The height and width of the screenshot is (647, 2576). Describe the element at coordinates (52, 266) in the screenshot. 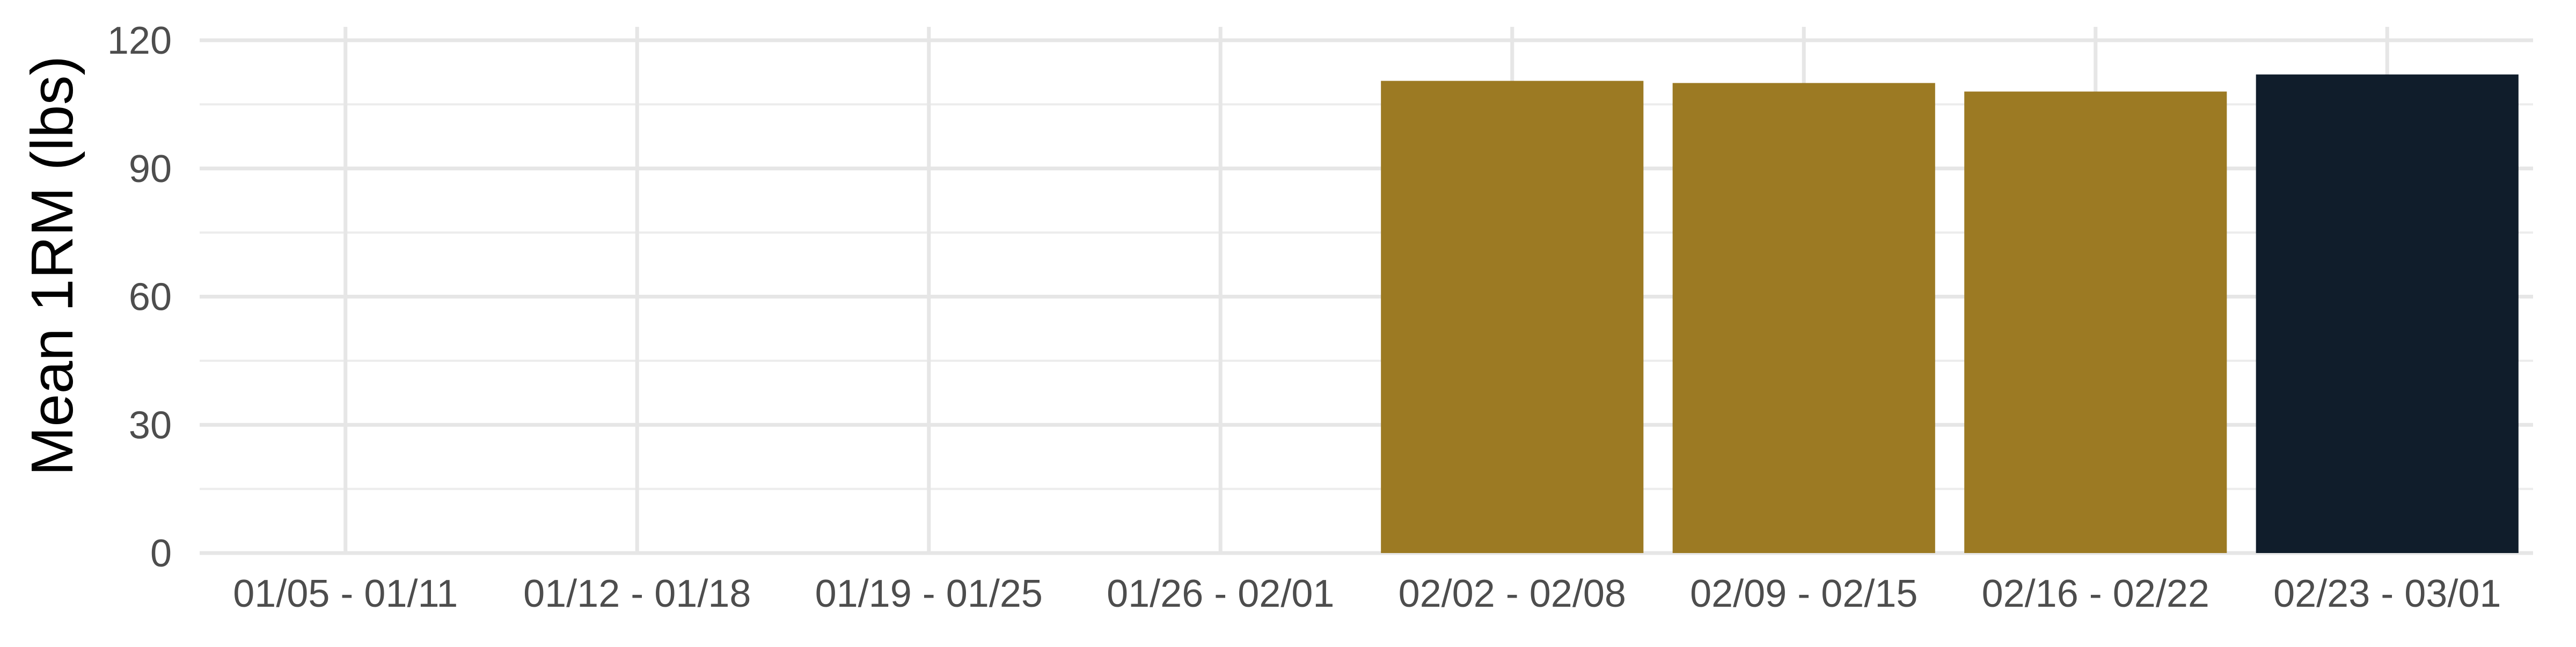

I see `y-axis-title: Mean 1RM (lbs)` at that location.